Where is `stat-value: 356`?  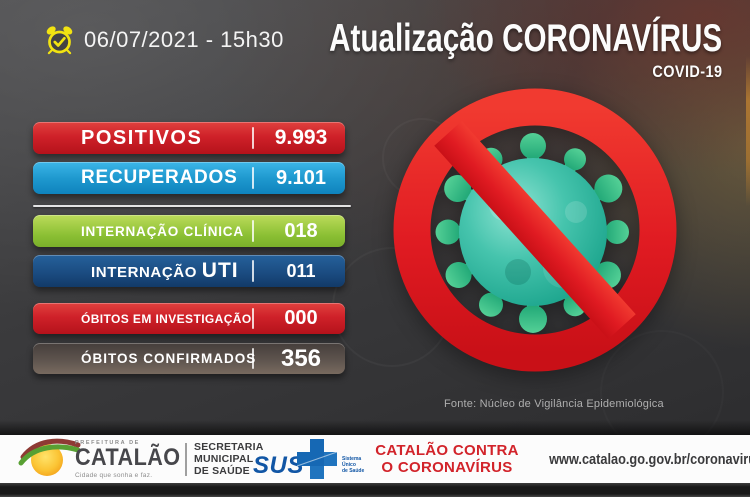
stat-value: 356 is located at coordinates (301, 358).